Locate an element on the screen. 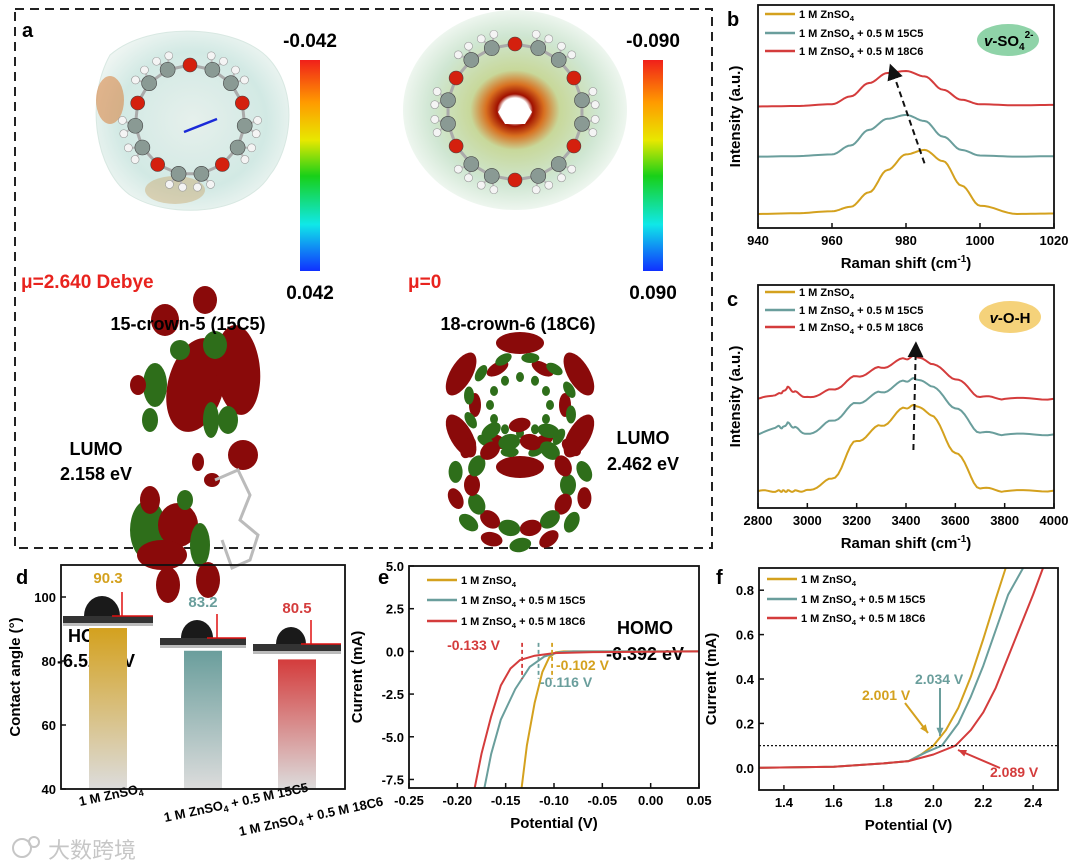 The image size is (1080, 866). axes-frame is located at coordinates (908, 679).